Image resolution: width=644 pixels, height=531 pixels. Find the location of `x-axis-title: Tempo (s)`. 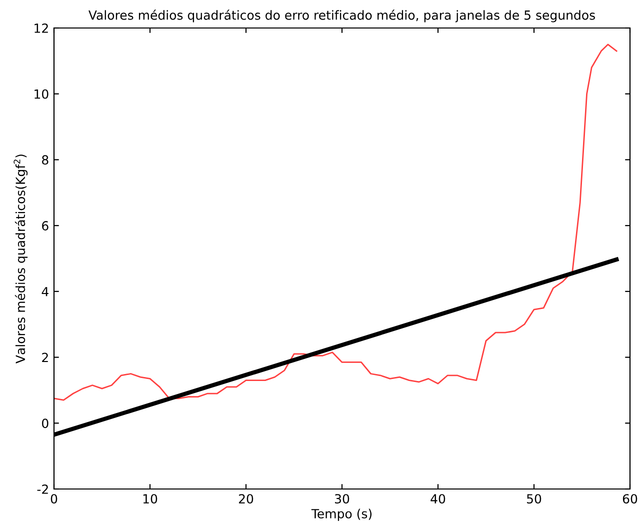

x-axis-title: Tempo (s) is located at coordinates (341, 514).